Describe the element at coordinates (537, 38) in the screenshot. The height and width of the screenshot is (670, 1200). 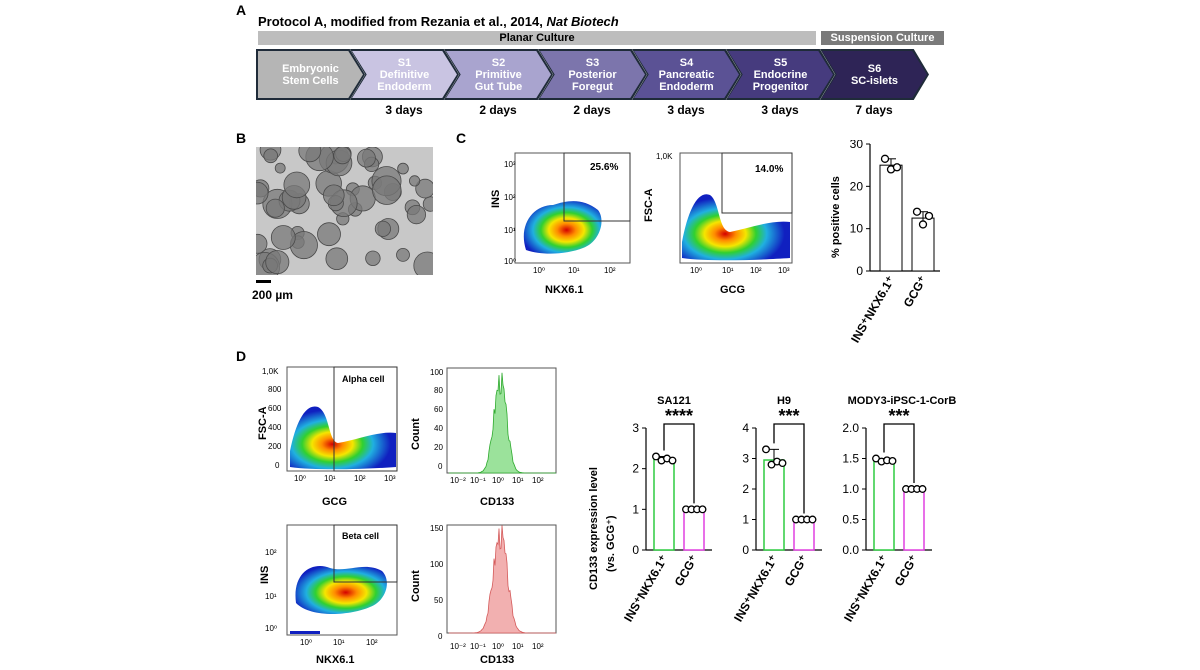
I see `planar-culture-band: Planar Culture` at that location.